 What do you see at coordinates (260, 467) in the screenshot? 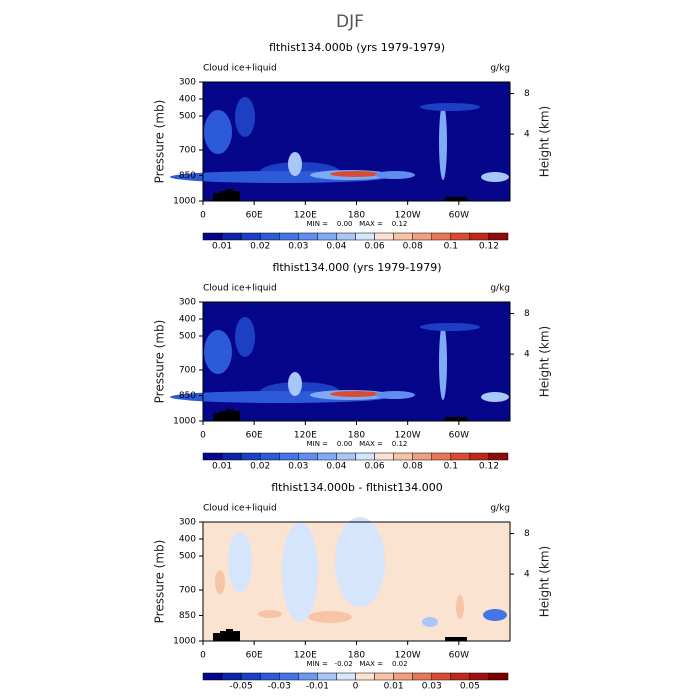
I see `colorbar-label: 0.02` at bounding box center [260, 467].